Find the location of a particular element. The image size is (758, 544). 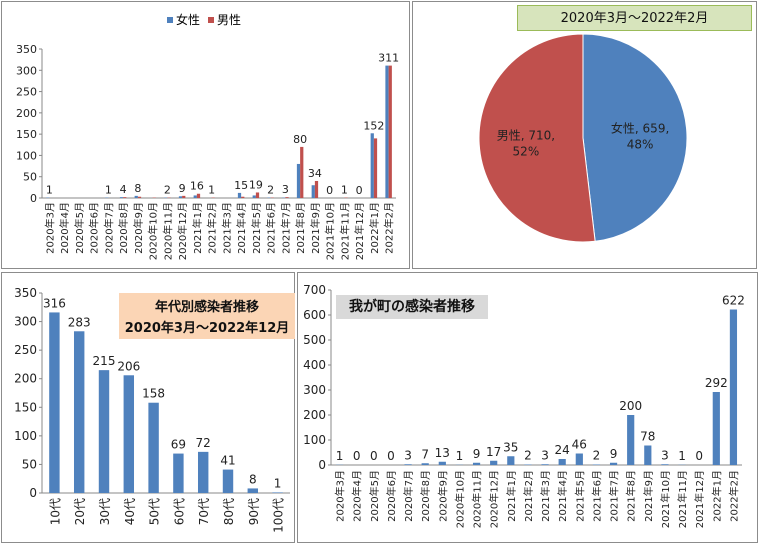

data-label: 200 is located at coordinates (630, 406).